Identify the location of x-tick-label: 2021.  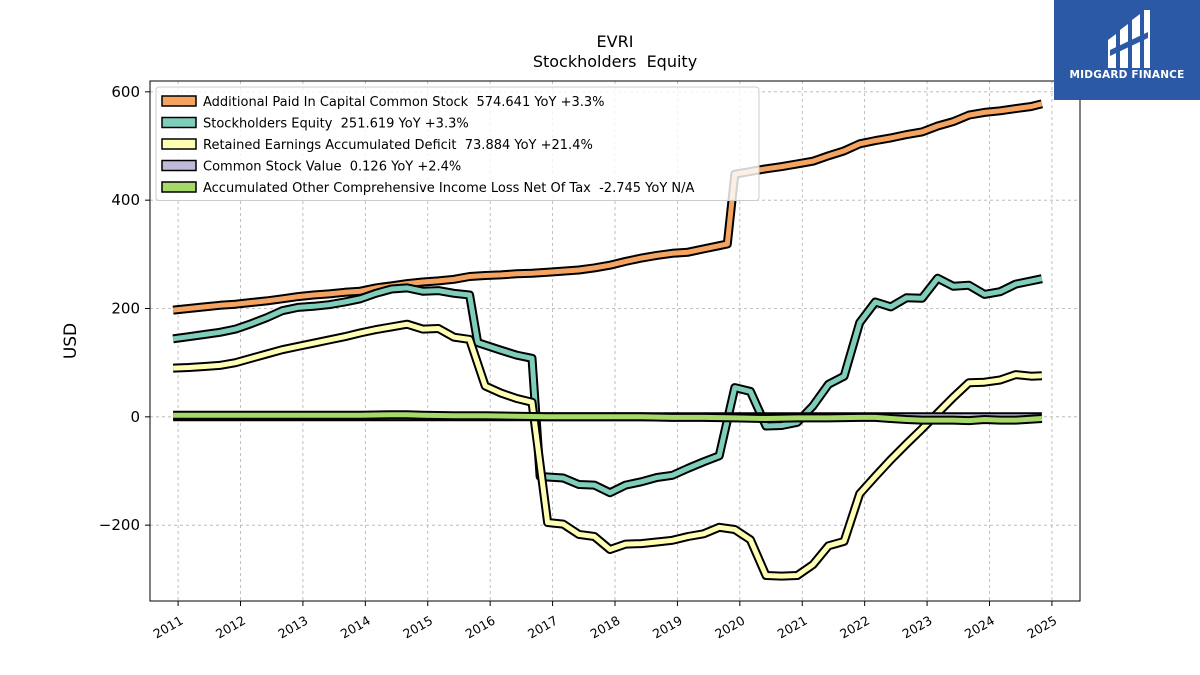
(792, 627).